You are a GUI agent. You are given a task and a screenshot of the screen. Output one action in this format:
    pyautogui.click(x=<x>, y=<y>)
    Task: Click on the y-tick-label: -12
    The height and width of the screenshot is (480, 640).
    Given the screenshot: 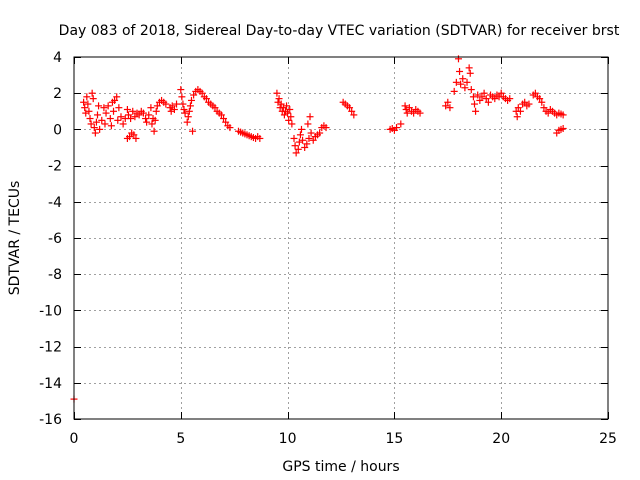 What is the action you would take?
    pyautogui.click(x=50, y=348)
    